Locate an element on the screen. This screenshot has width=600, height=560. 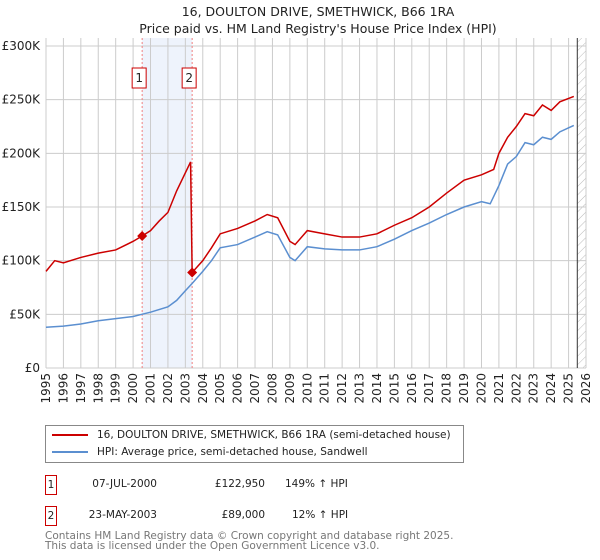
x-tick-label: 1995 is located at coordinates (46, 388).